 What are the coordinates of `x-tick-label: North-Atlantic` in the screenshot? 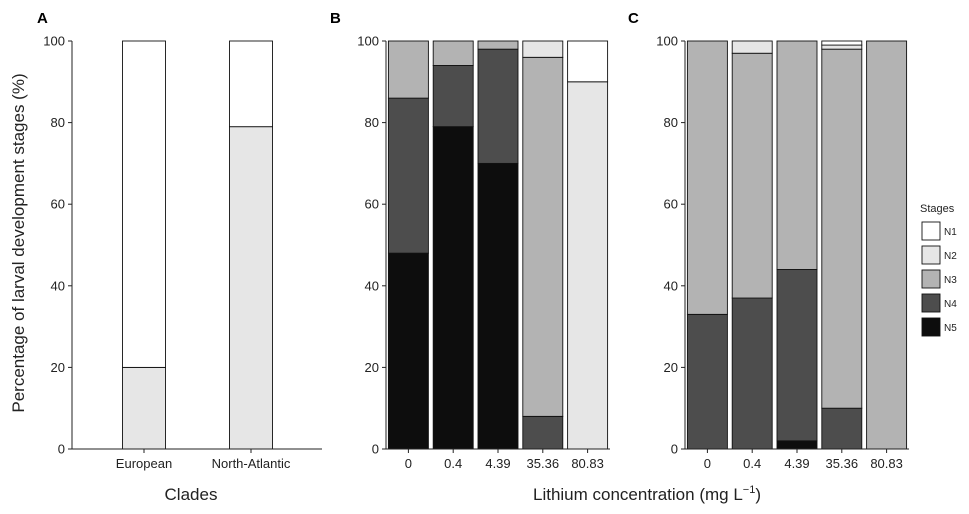 It's located at (251, 463).